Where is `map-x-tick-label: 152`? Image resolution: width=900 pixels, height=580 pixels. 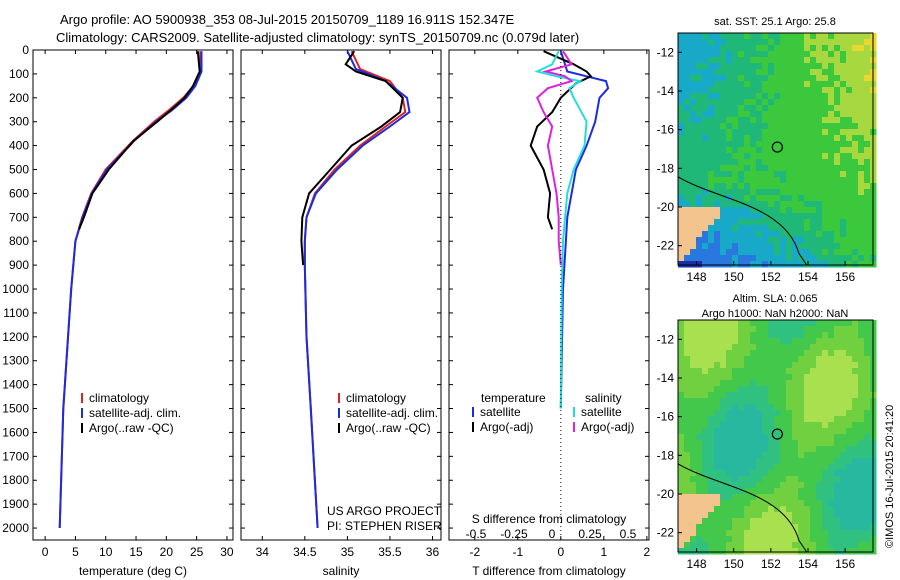
map-x-tick-label: 152 is located at coordinates (771, 277).